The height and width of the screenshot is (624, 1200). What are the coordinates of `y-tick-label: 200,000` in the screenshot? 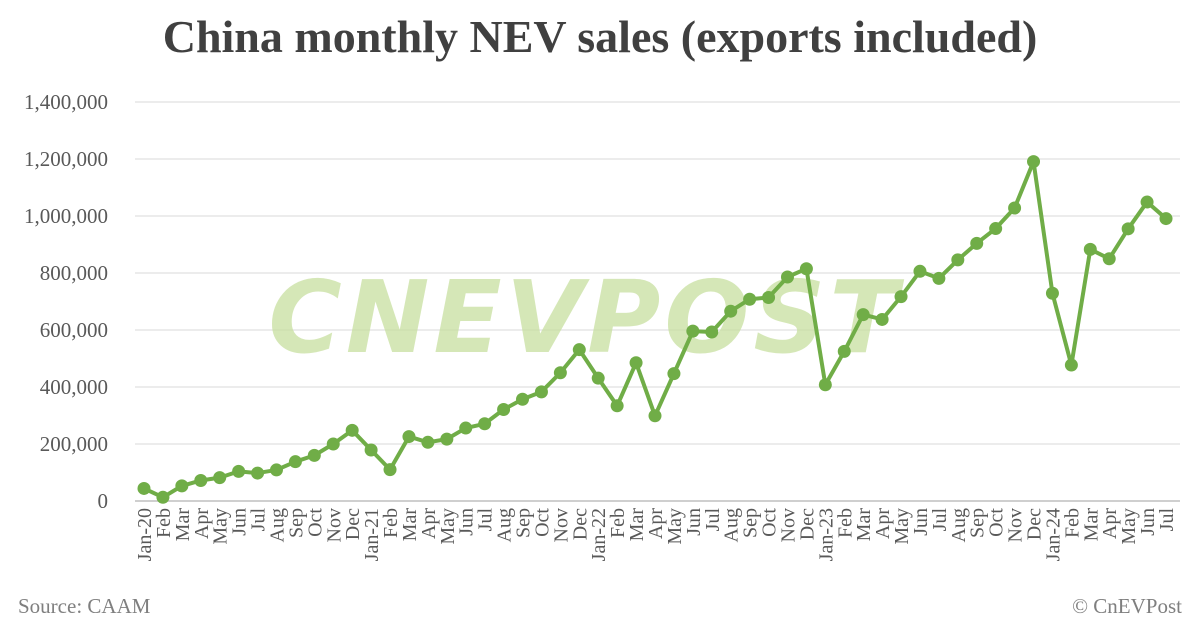 It's located at (74, 444).